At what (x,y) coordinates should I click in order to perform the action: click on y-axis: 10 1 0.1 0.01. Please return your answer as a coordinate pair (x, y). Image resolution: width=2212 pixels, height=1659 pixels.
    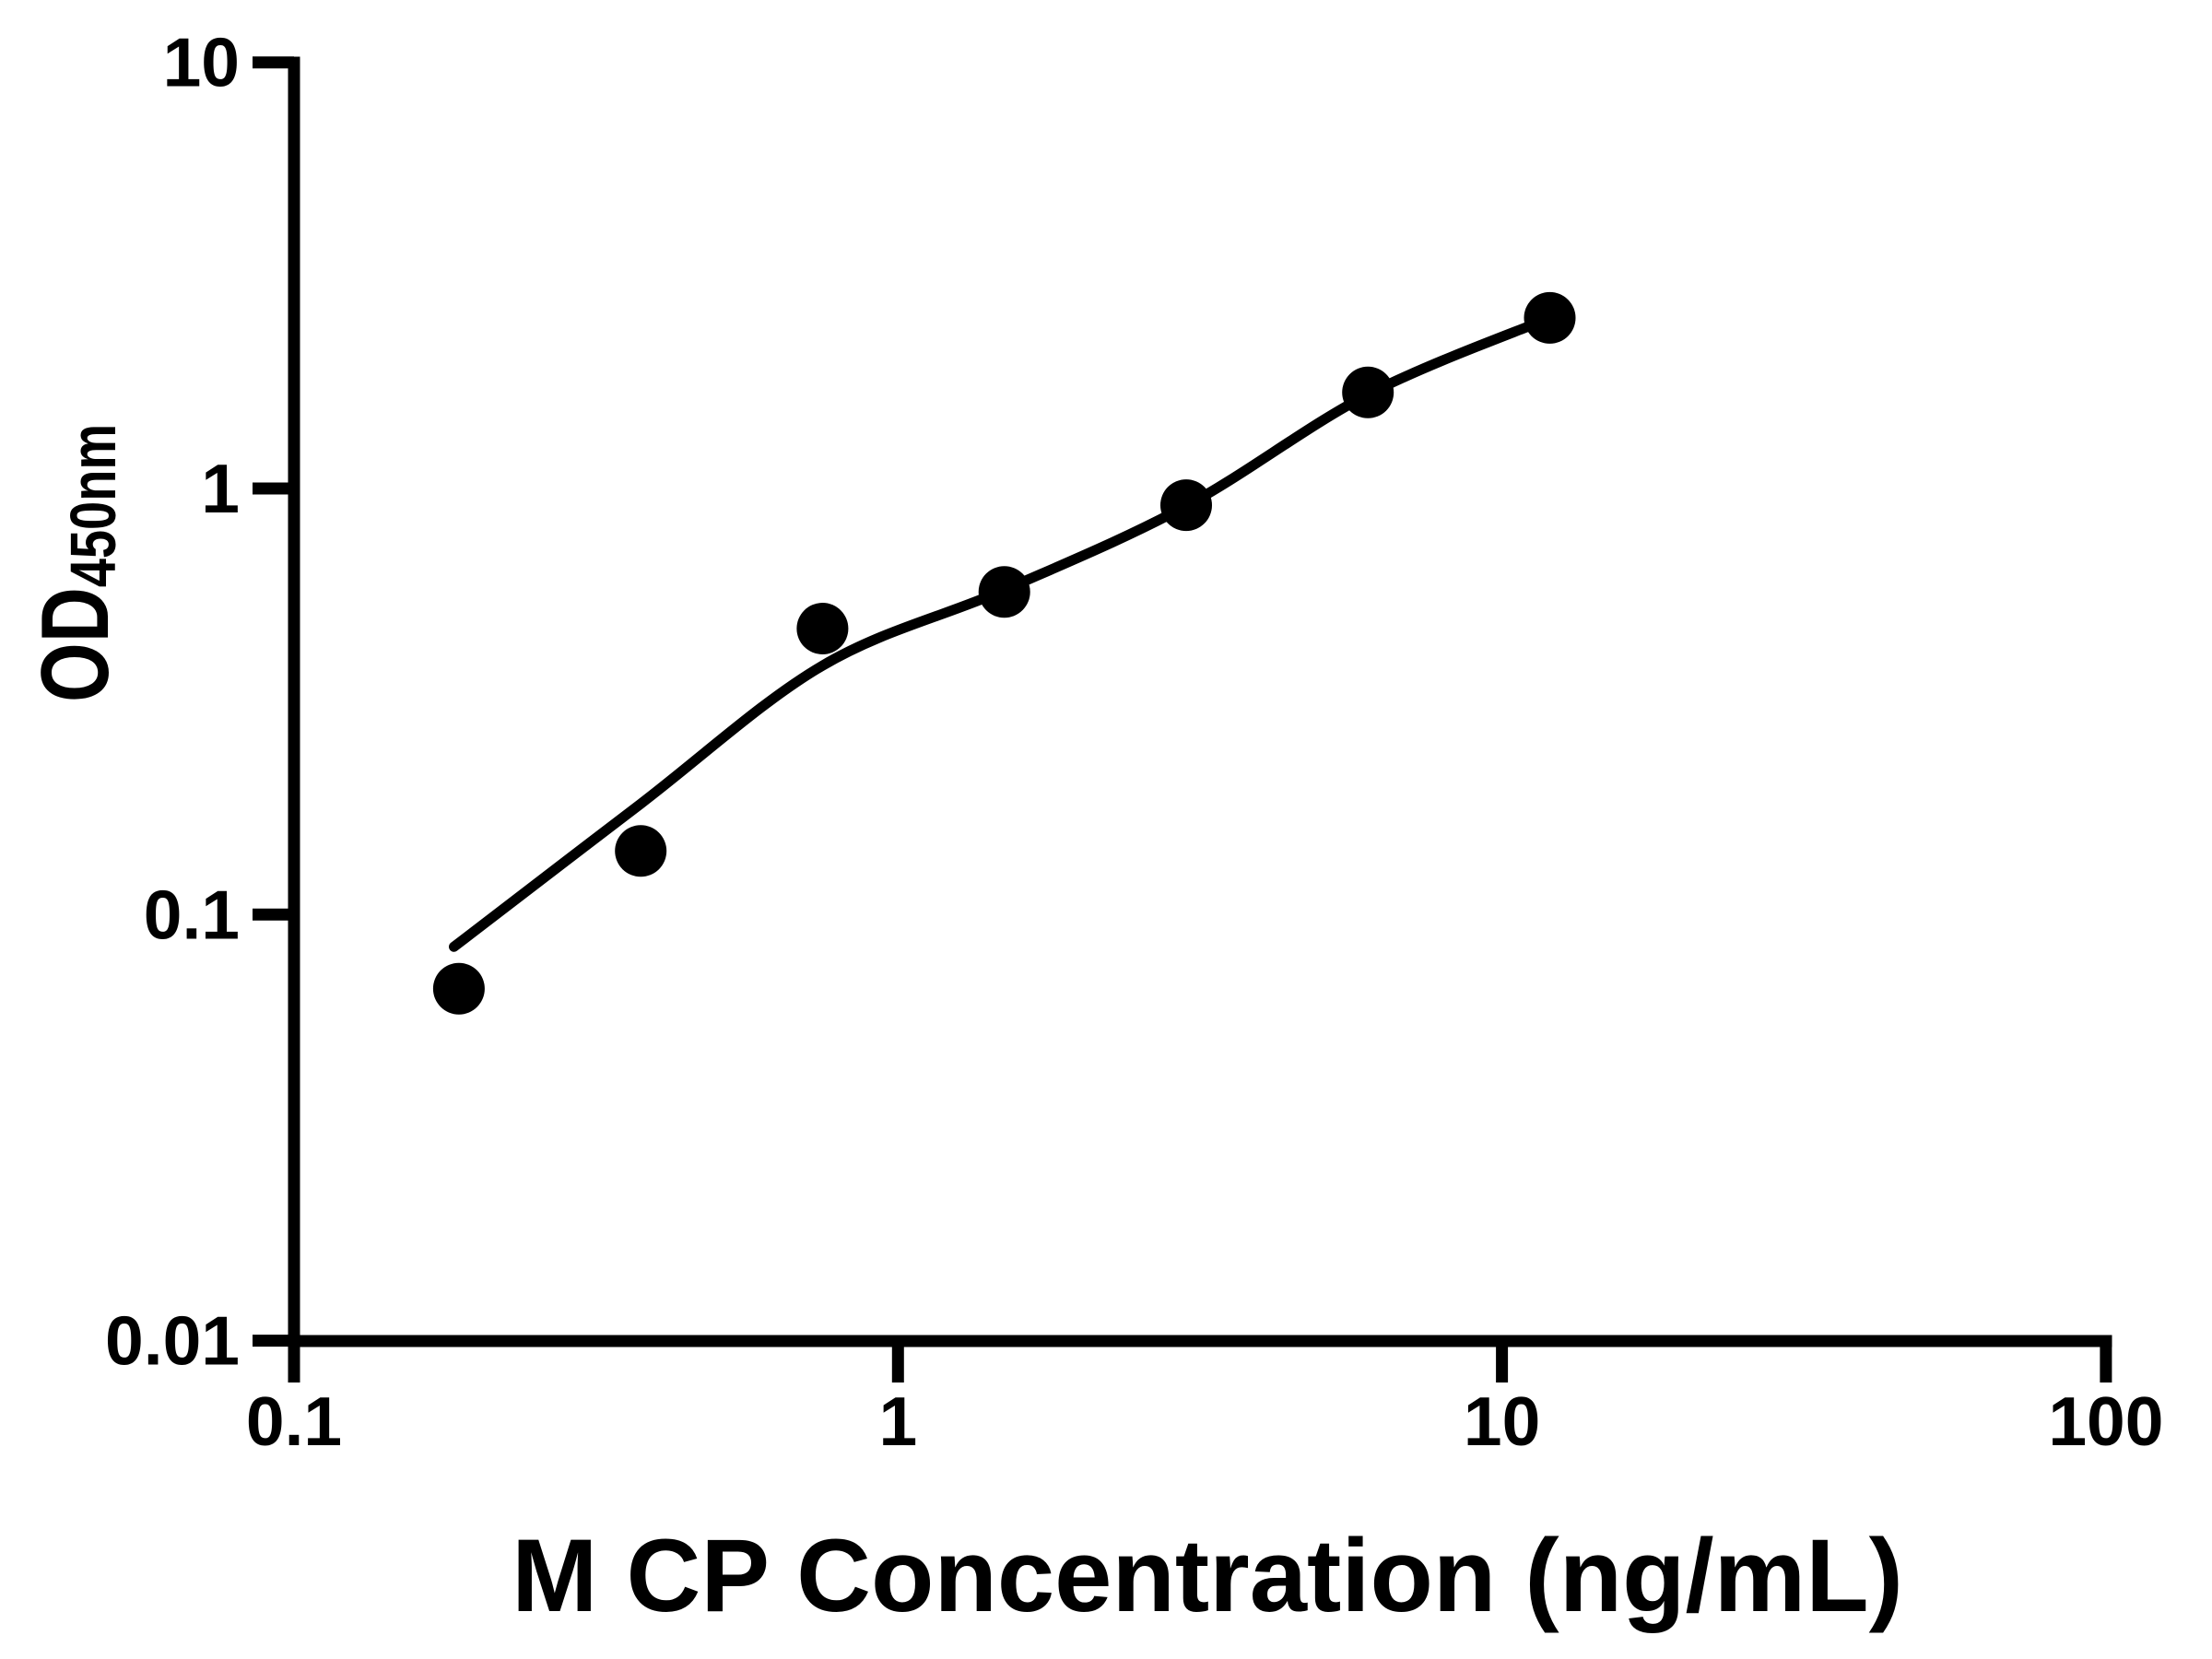
    Looking at the image, I should click on (202, 702).